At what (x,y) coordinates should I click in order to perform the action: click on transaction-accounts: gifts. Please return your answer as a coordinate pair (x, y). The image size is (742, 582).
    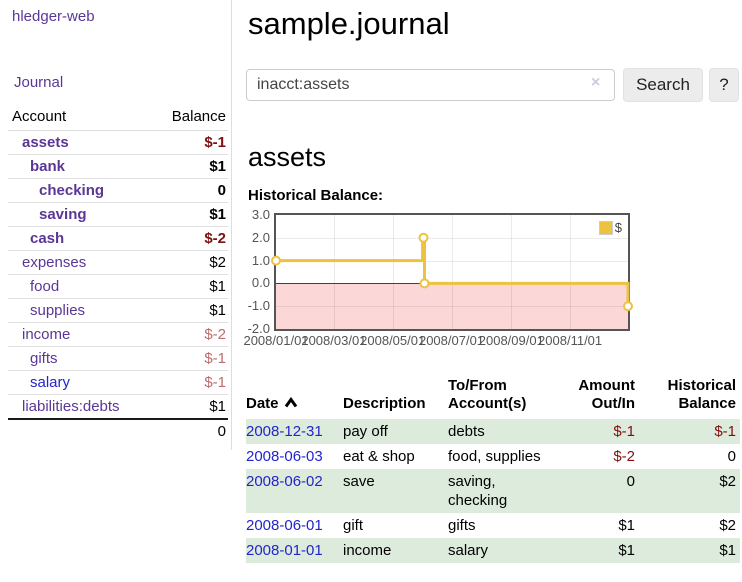
    Looking at the image, I should click on (462, 525).